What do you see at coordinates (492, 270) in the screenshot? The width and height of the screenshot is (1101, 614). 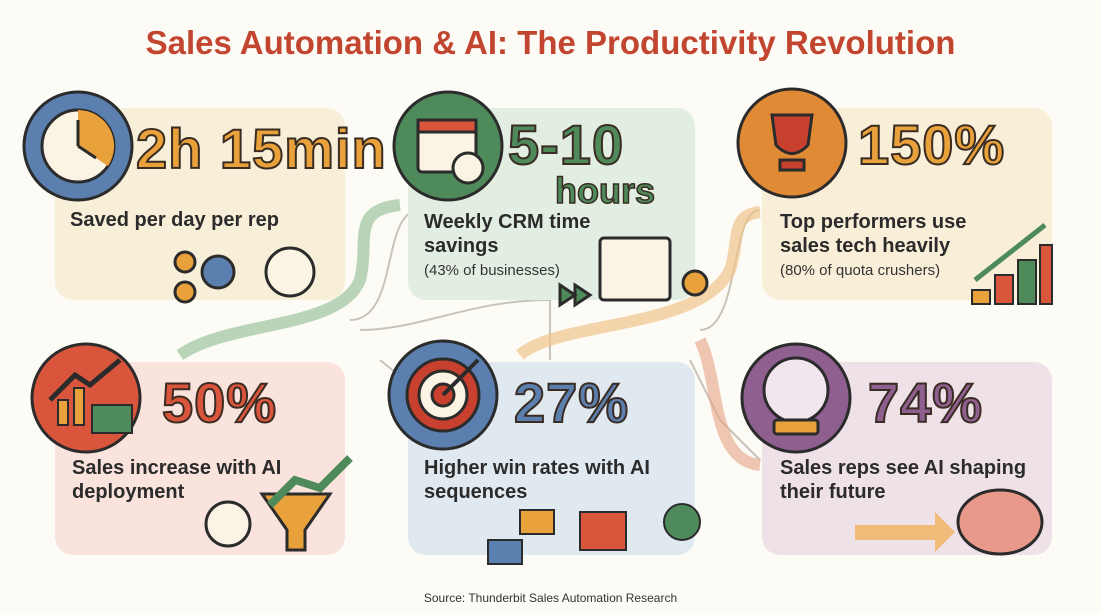 I see `note: (43% of businesses)` at bounding box center [492, 270].